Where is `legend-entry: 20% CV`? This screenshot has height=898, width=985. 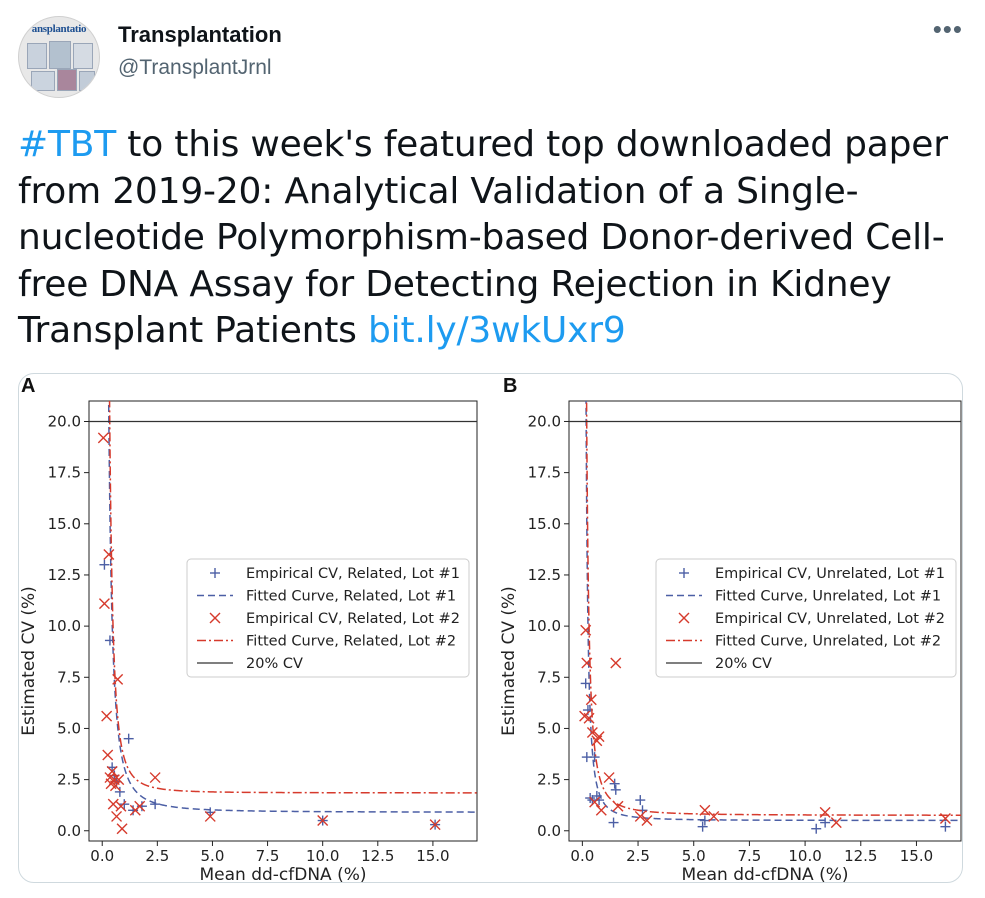
legend-entry: 20% CV is located at coordinates (743, 664).